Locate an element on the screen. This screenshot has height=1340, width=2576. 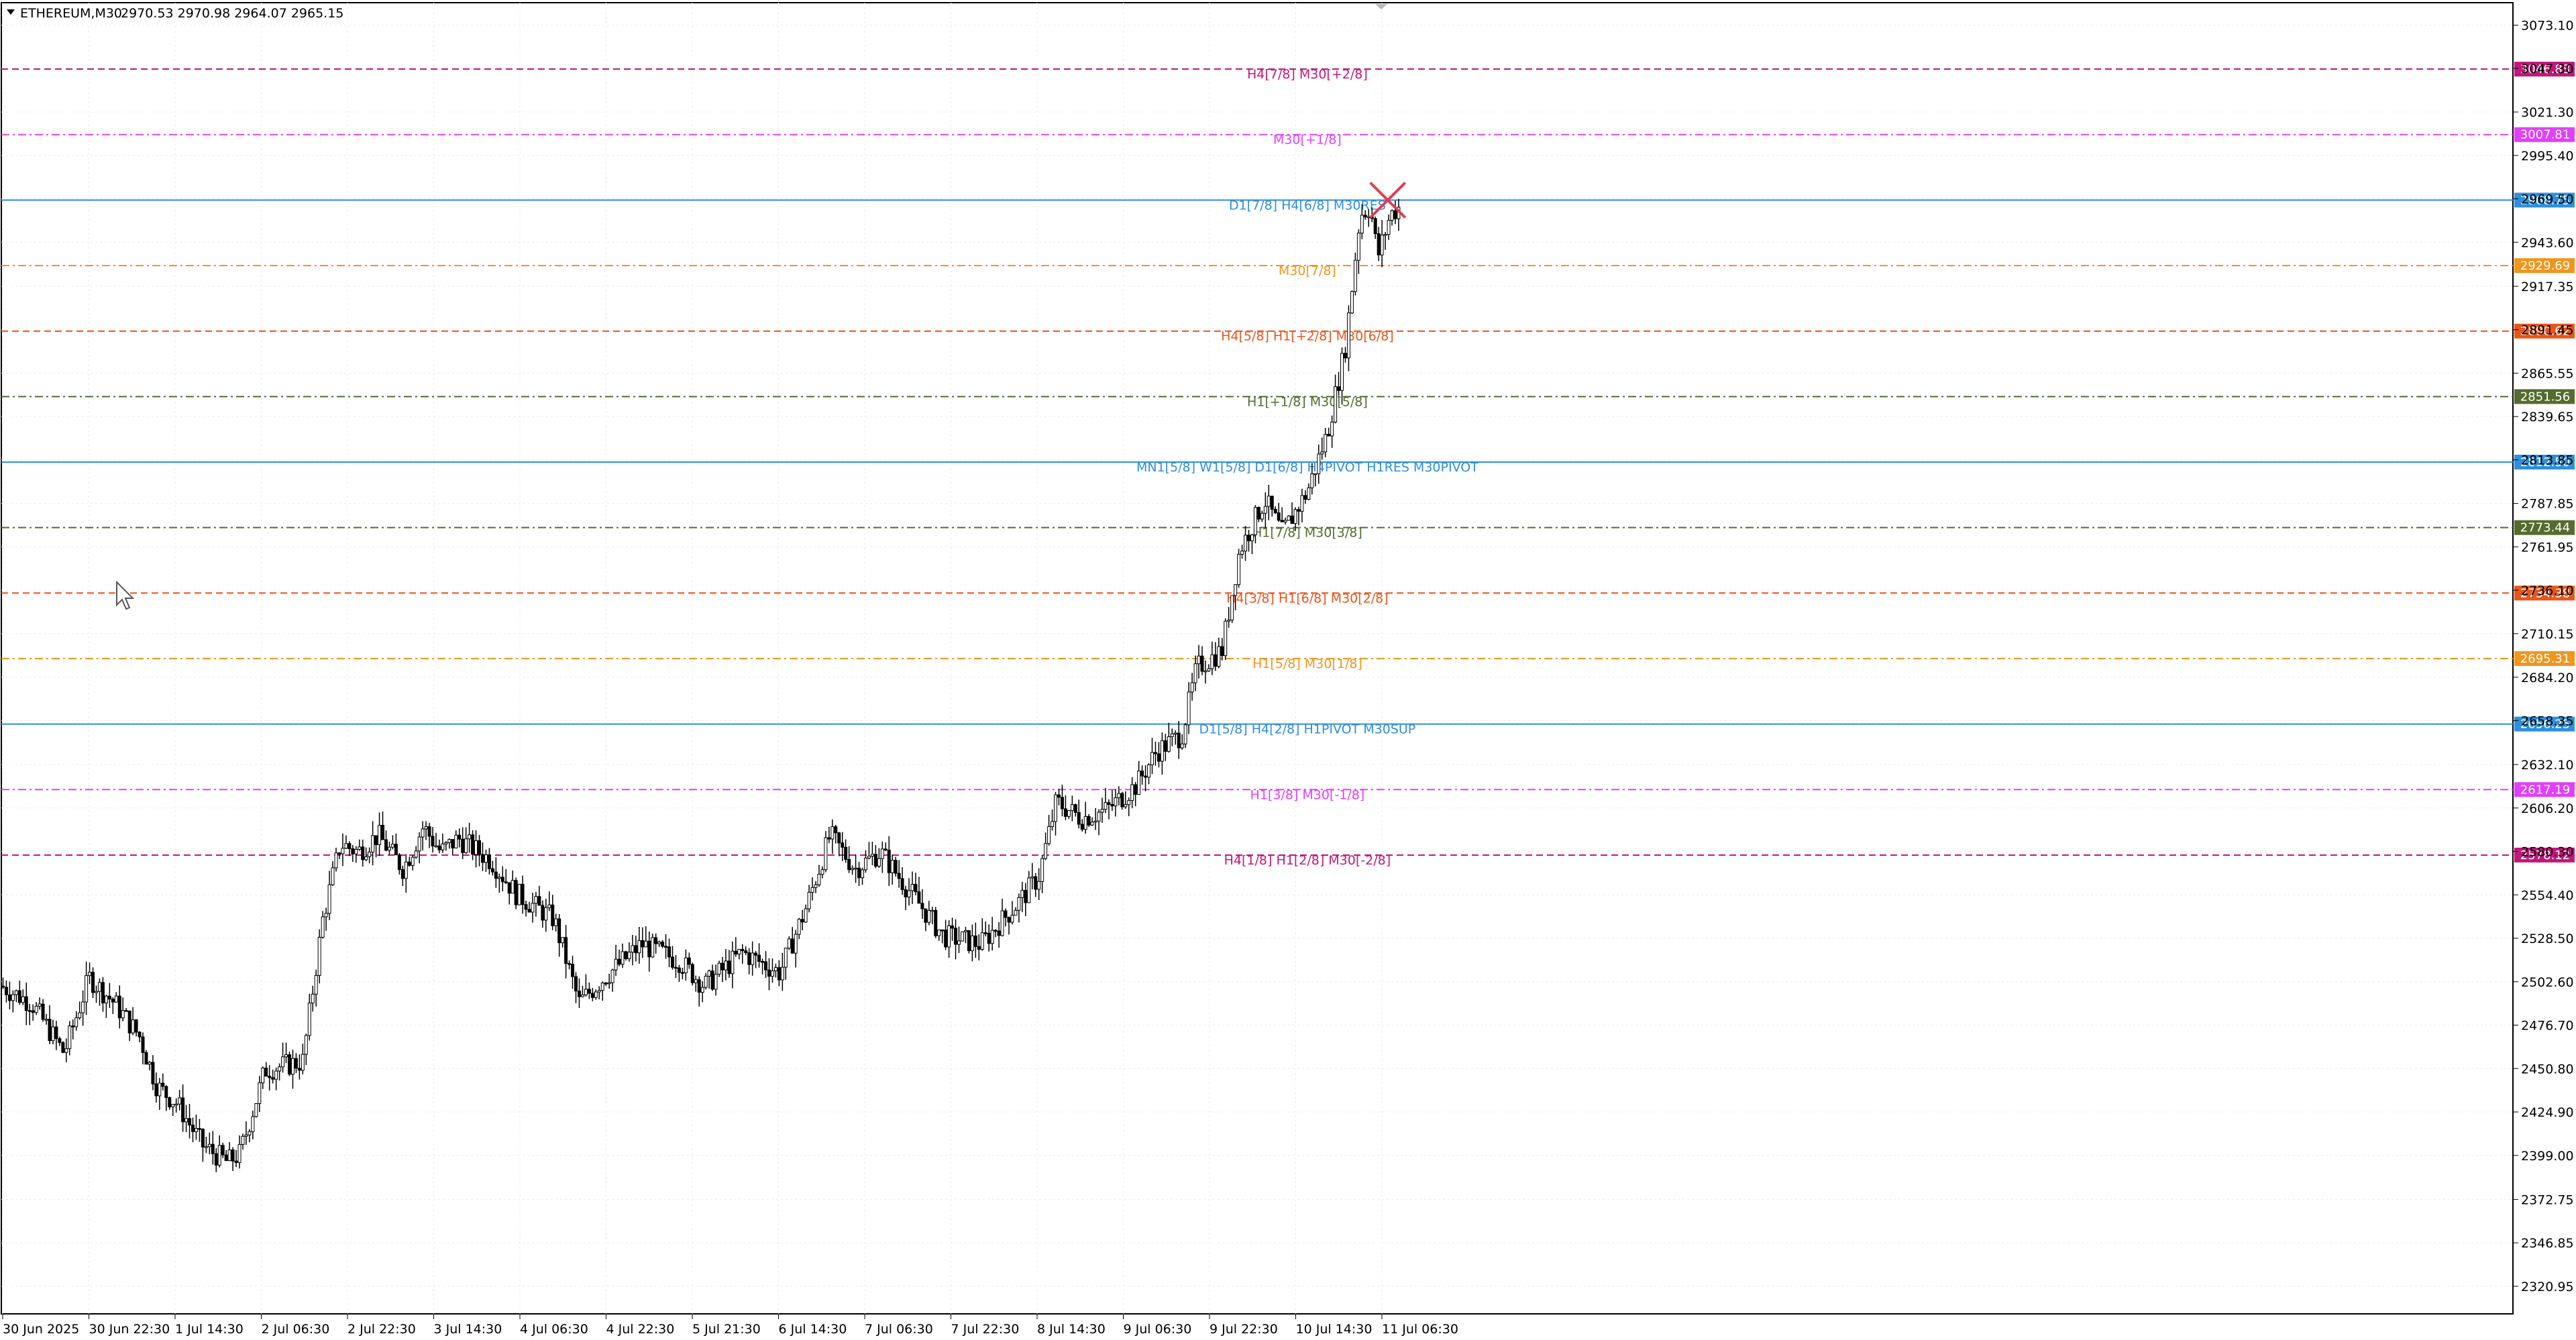
chart-shift-icon is located at coordinates (1381, 6).